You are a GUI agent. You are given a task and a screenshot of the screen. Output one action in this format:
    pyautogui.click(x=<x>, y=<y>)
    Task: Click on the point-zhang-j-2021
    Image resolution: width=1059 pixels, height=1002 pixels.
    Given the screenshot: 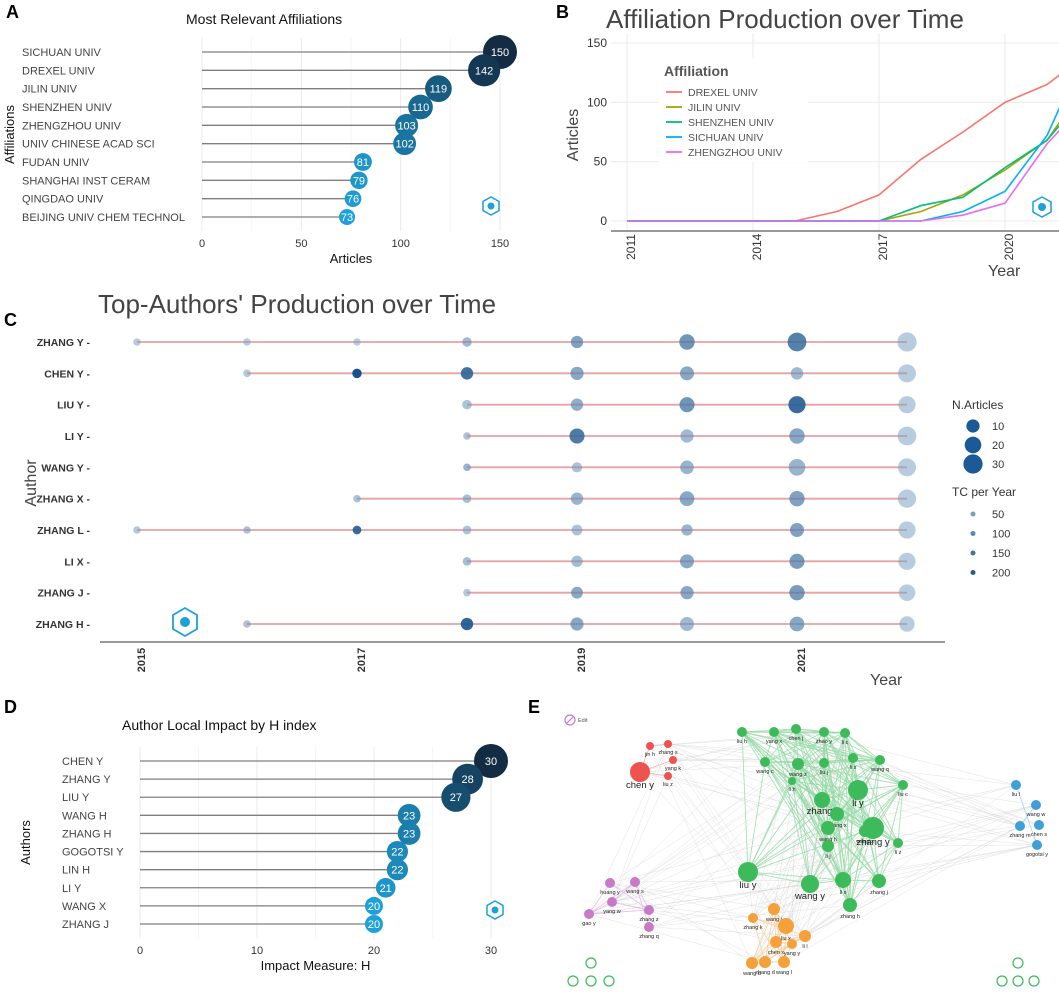 What is the action you would take?
    pyautogui.click(x=797, y=592)
    